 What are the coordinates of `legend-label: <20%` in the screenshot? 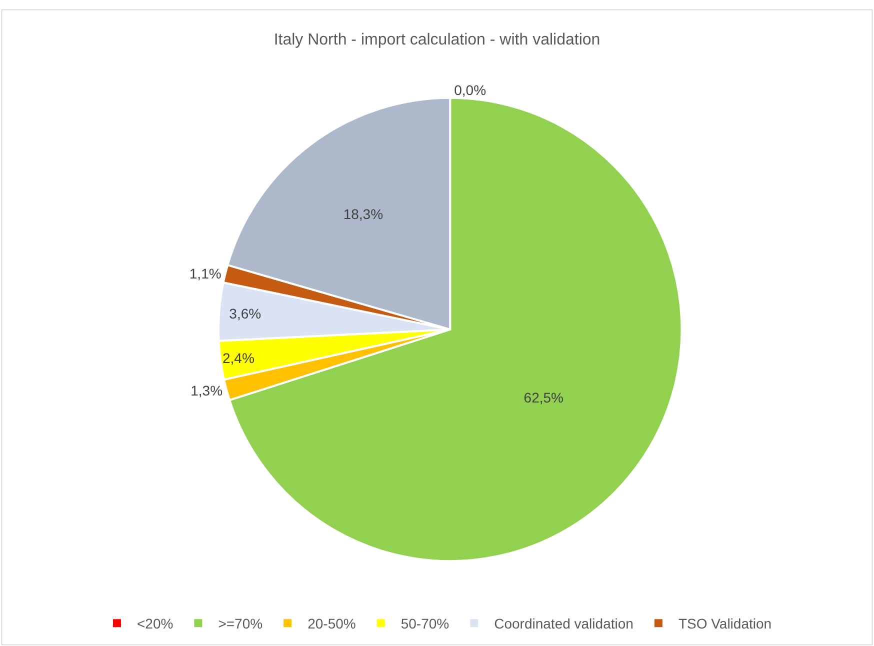 It's located at (155, 624).